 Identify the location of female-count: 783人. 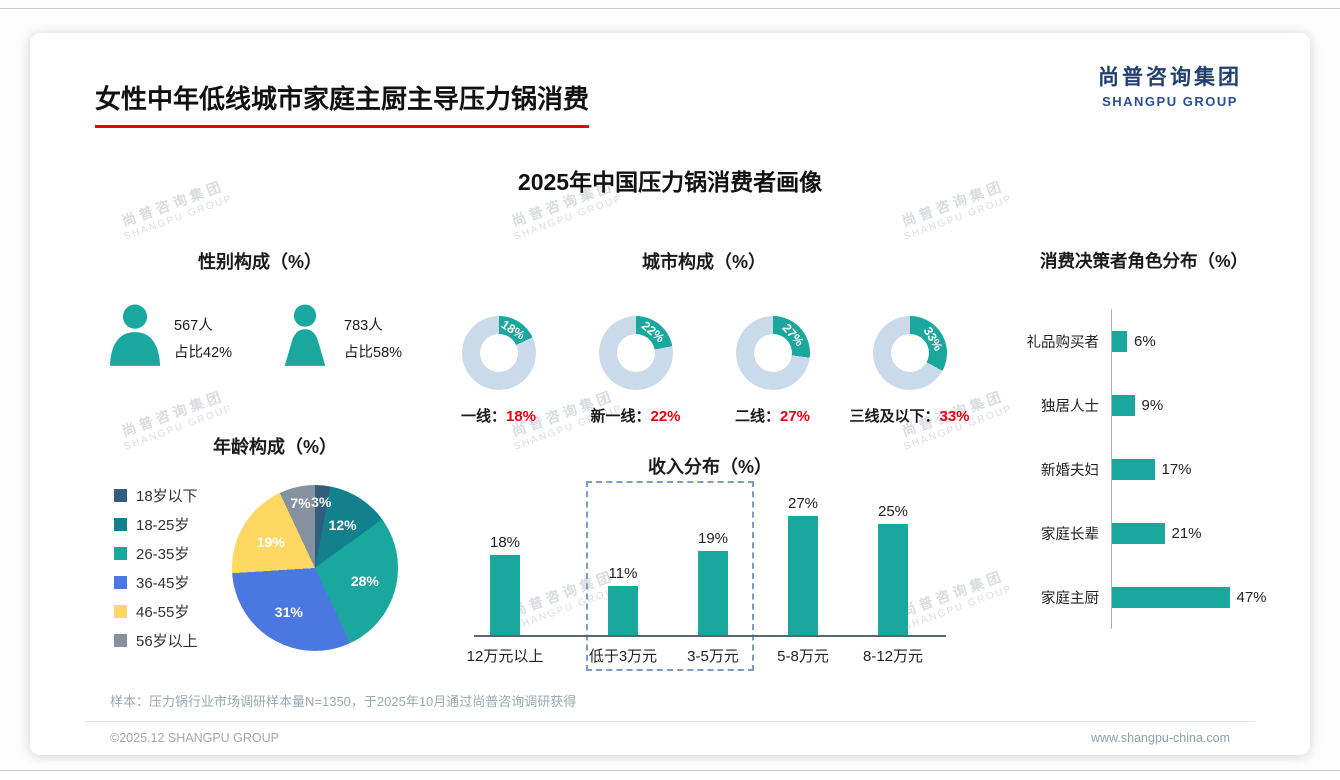
(363, 326).